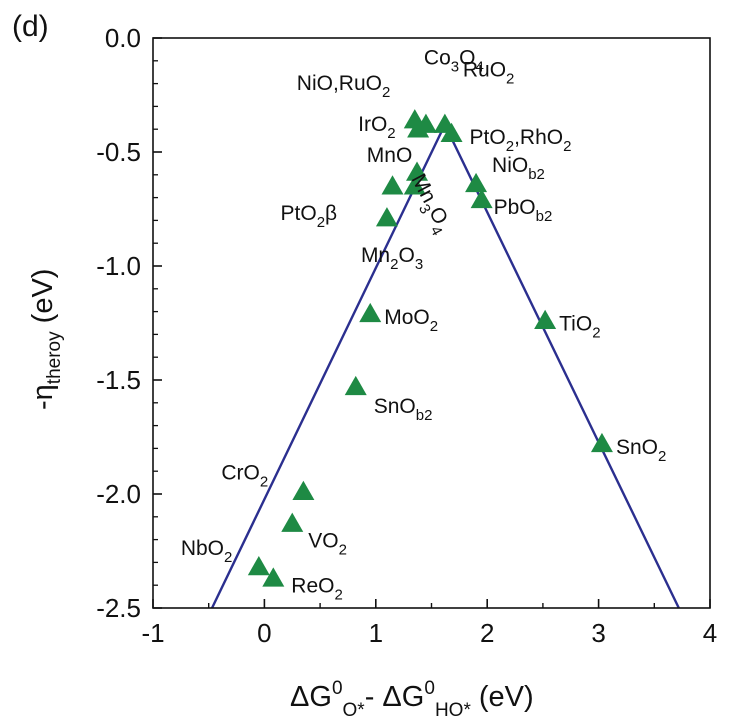  What do you see at coordinates (344, 86) in the screenshot?
I see `data-point-label: NiO,RuO2` at bounding box center [344, 86].